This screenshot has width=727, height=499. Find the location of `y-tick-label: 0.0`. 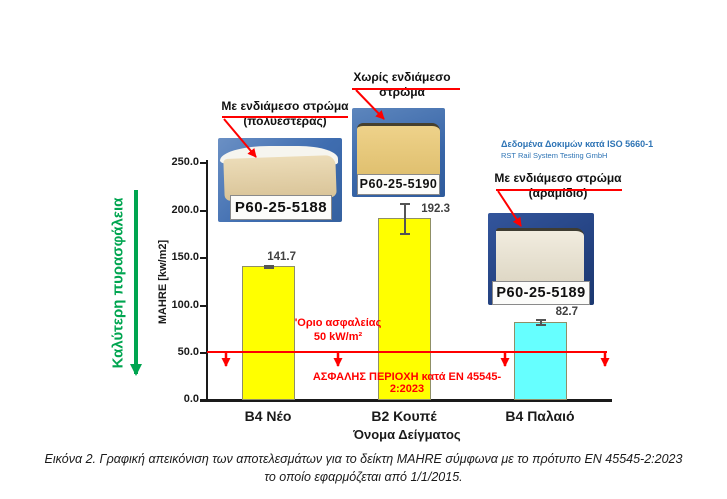

y-tick-label: 0.0 is located at coordinates (191, 399).